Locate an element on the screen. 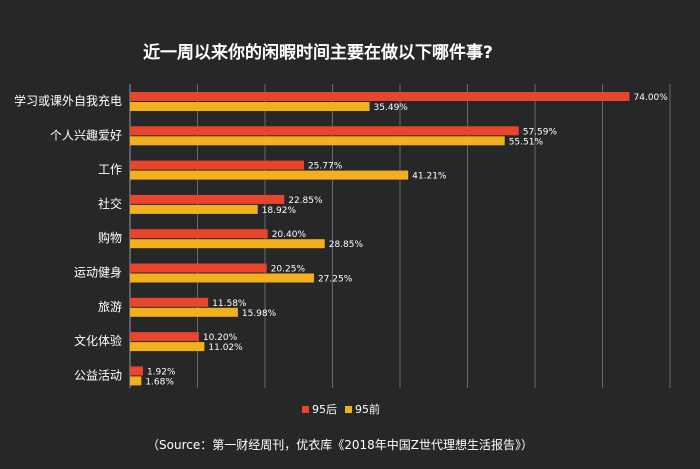 The height and width of the screenshot is (469, 700). data-label: 18.92% is located at coordinates (279, 211).